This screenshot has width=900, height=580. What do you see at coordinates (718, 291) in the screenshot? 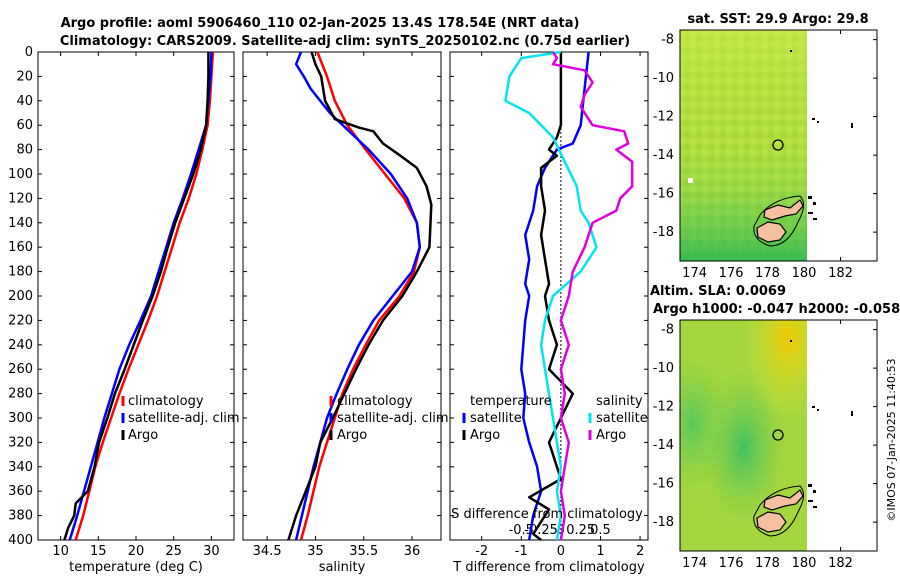
I see `sla-map-title-line1: Altim. SLA: 0.0069` at bounding box center [718, 291].